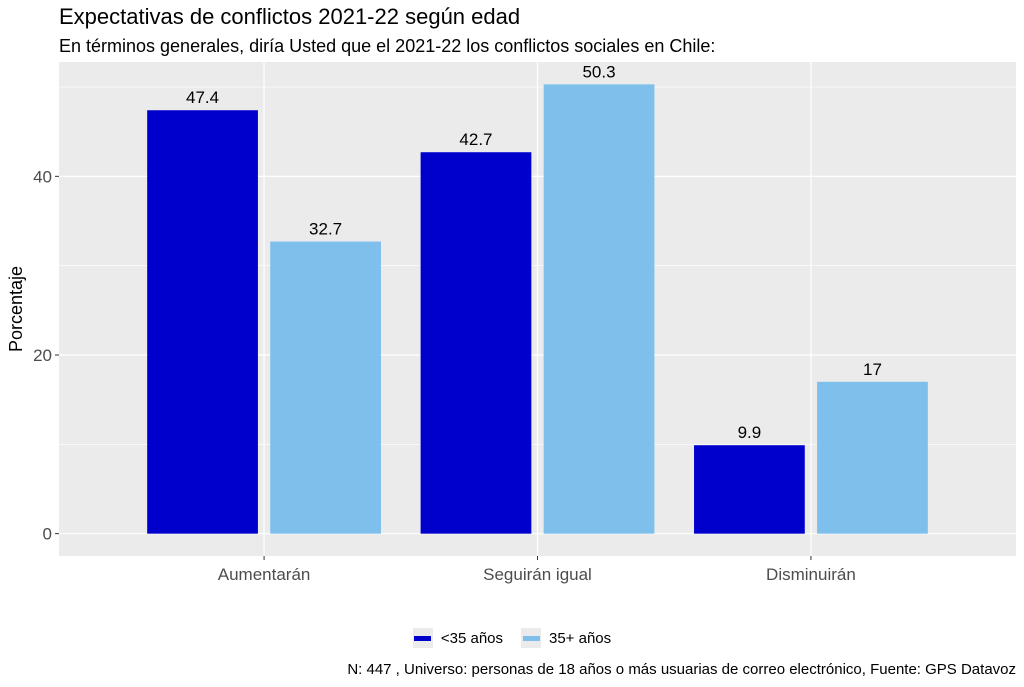  I want to click on data-label: 47.4, so click(202, 97).